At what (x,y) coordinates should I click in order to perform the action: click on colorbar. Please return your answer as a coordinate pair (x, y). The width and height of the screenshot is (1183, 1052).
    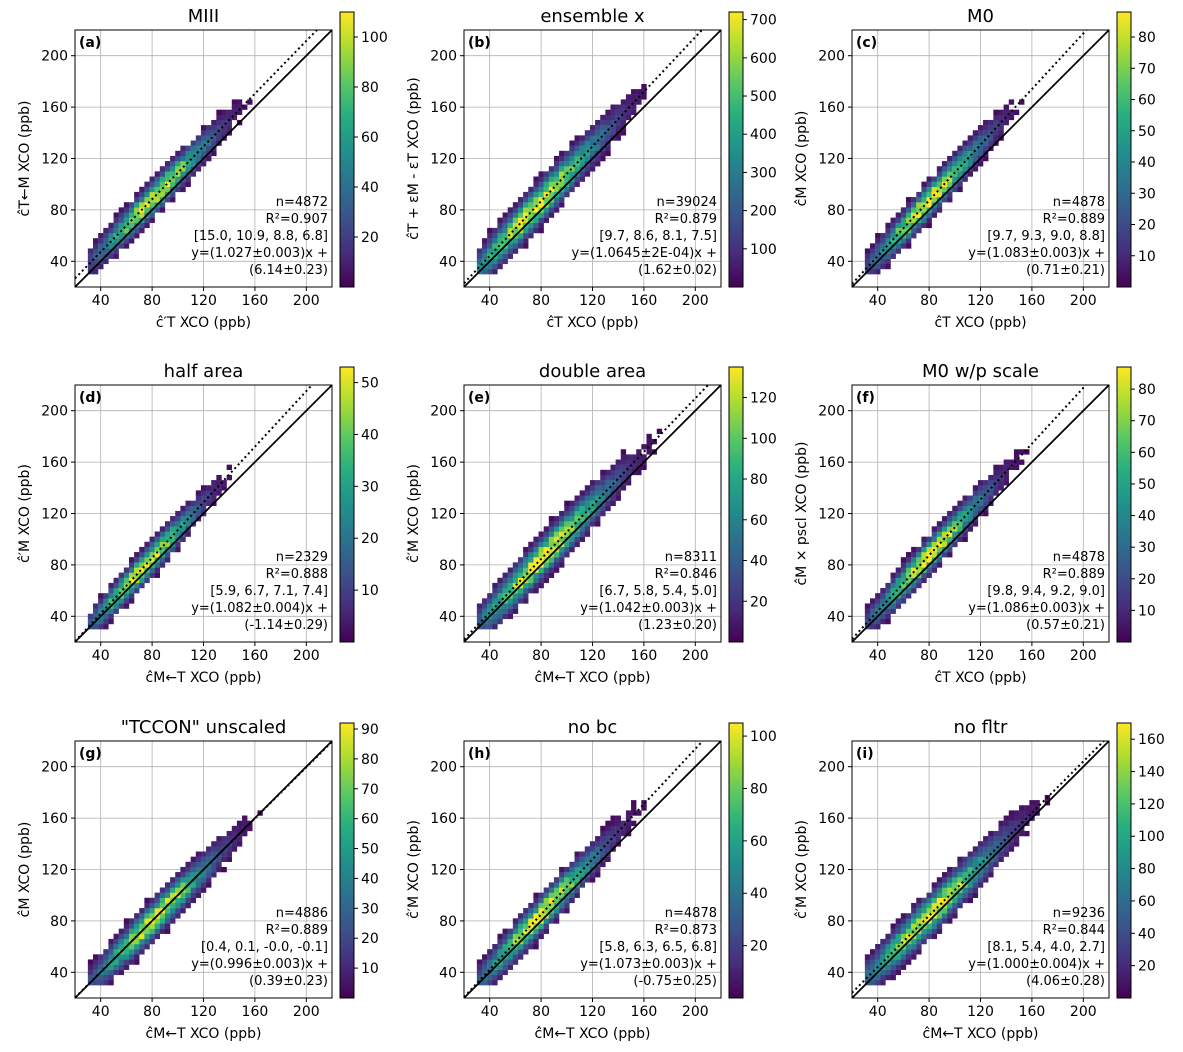
    Looking at the image, I should click on (1124, 504).